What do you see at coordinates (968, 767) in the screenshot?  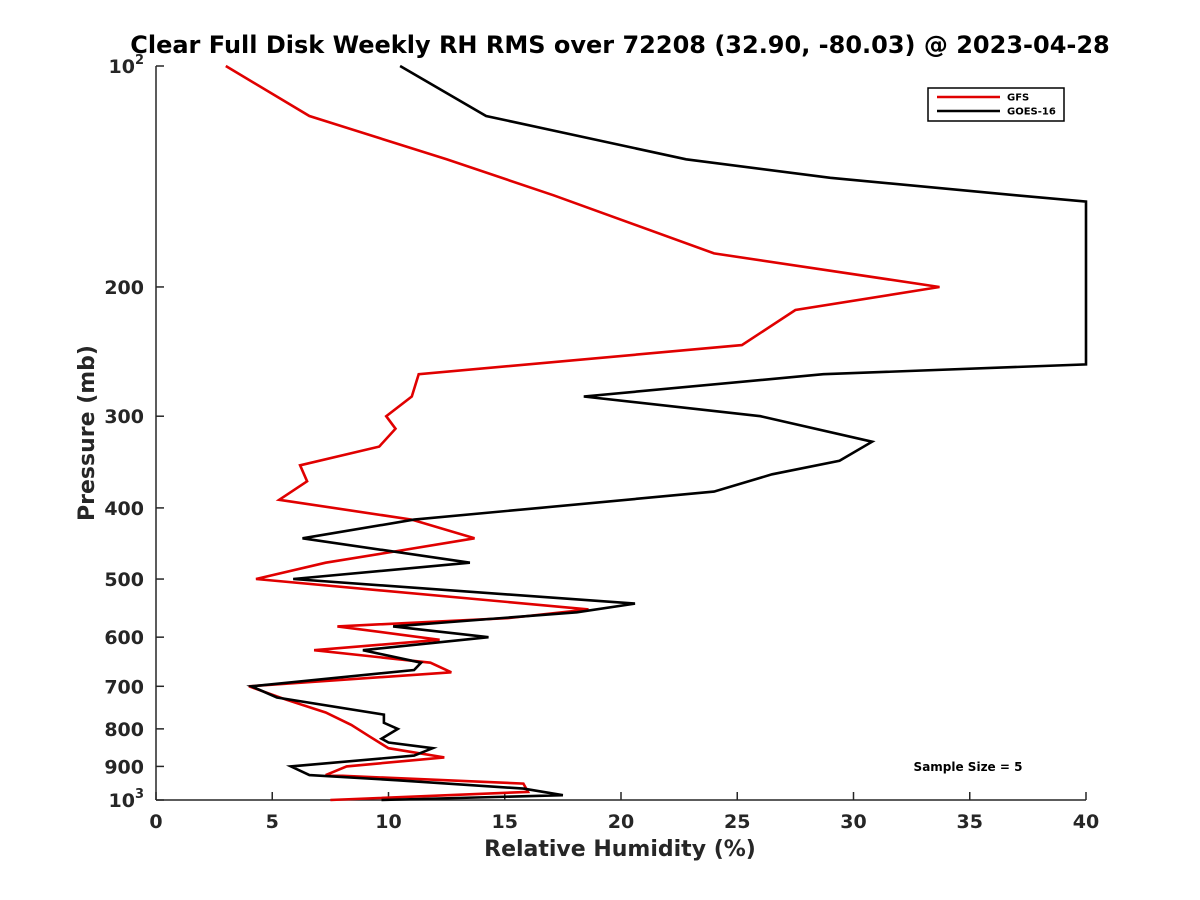 I see `sample-size-note: Sample Size = 5` at bounding box center [968, 767].